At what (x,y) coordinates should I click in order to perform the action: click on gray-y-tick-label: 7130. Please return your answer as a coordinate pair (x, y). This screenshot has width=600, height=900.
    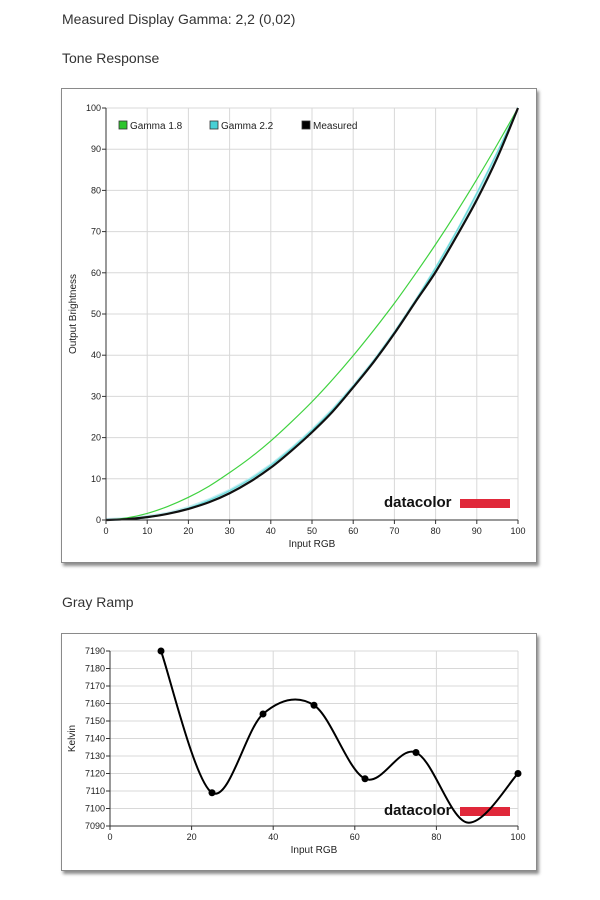
    Looking at the image, I should click on (95, 756).